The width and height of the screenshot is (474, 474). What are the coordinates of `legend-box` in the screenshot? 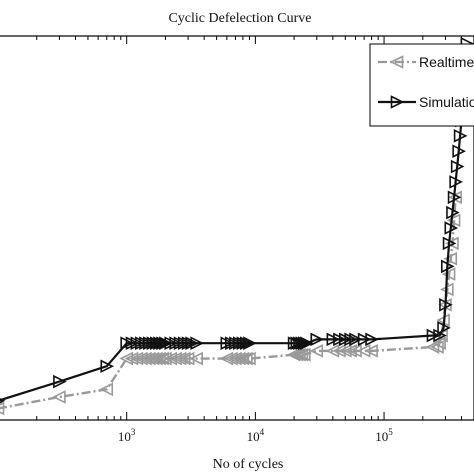 It's located at (421, 85).